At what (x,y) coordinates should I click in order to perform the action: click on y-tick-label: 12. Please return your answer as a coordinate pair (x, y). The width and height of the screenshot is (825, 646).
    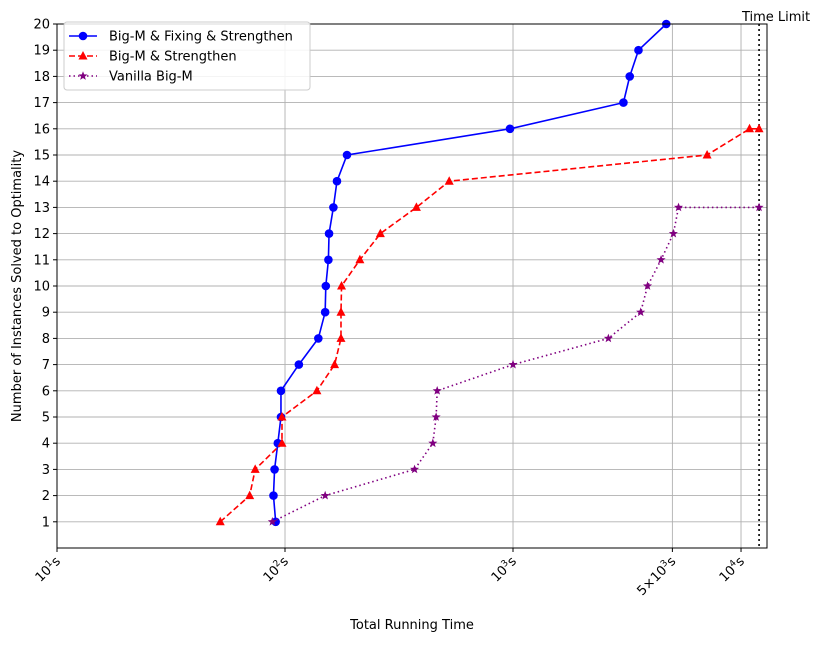
    Looking at the image, I should click on (41, 234).